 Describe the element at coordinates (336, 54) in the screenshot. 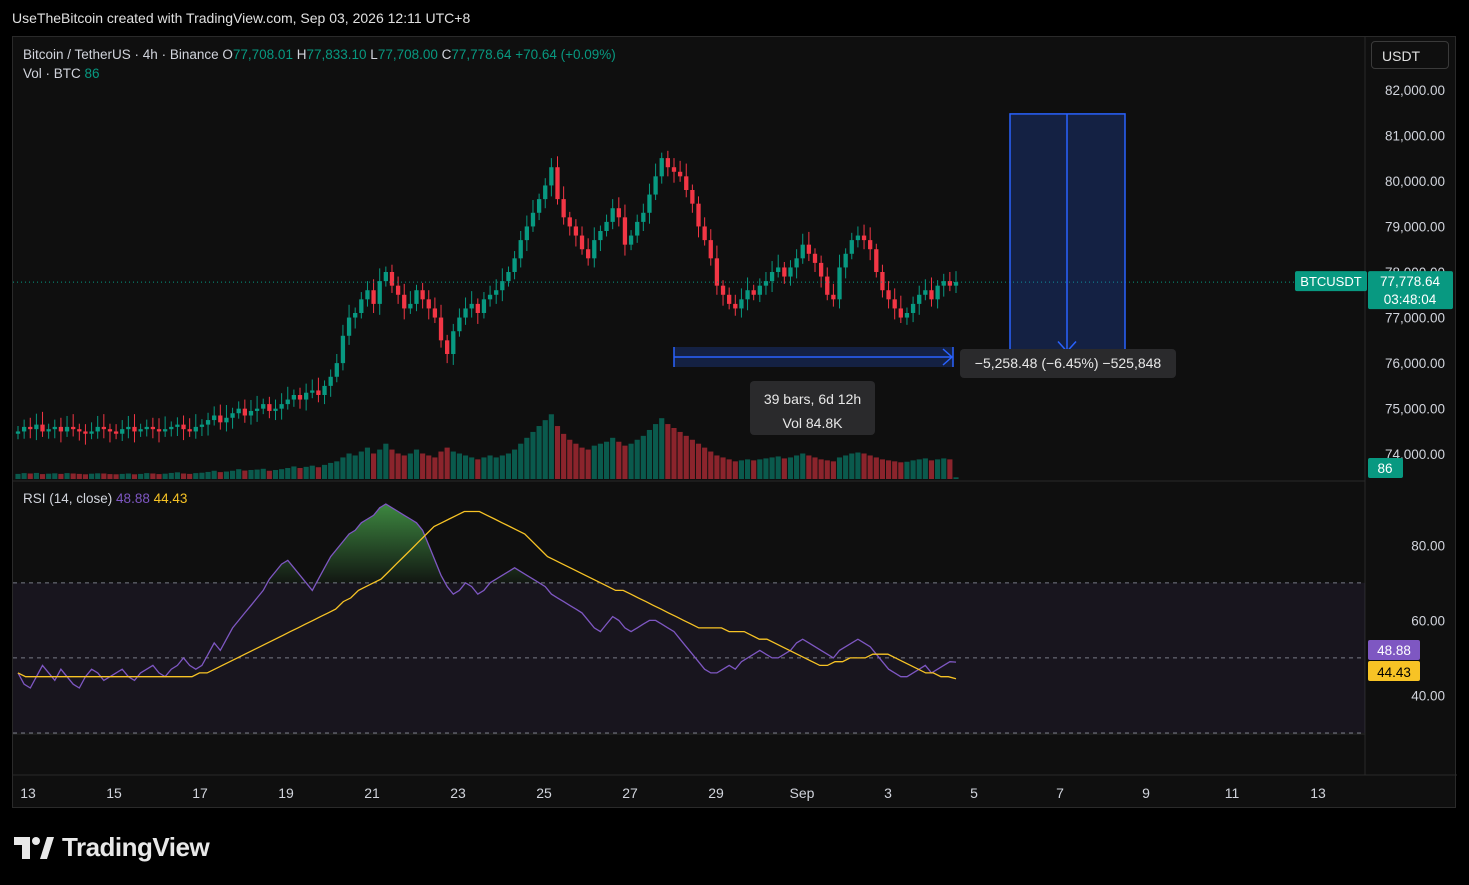

I see `high-value: 77,833.10` at that location.